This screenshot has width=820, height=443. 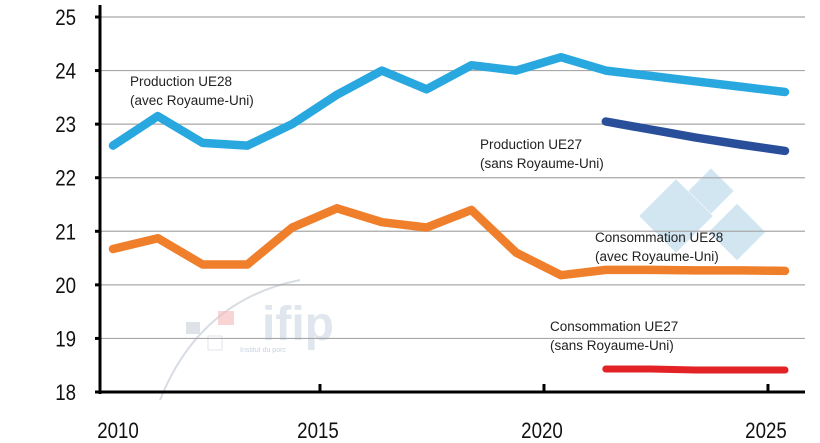 I want to click on series-label: Production UE27, so click(x=531, y=144).